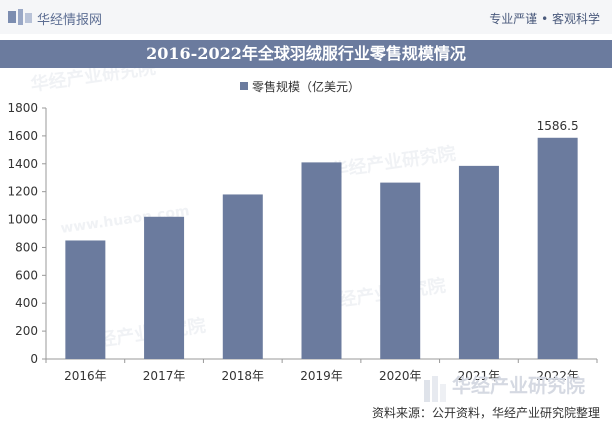 The width and height of the screenshot is (612, 430). I want to click on brand-name: 华经情报网, so click(70, 20).